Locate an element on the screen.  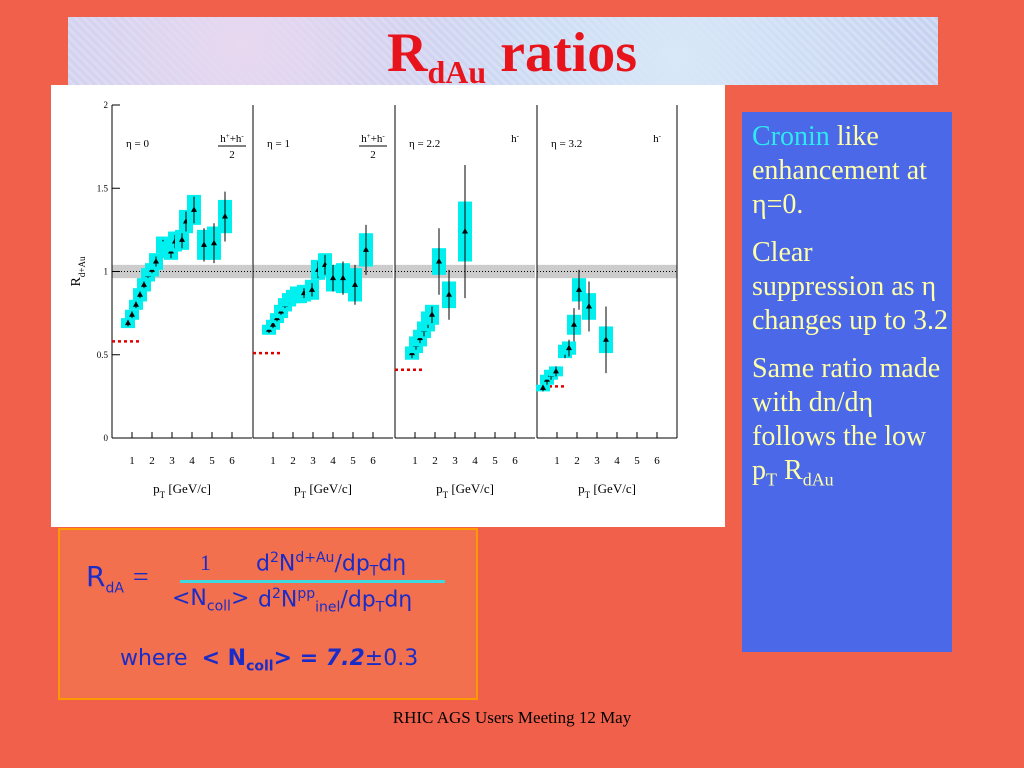
species-part: +h is located at coordinates (236, 139).